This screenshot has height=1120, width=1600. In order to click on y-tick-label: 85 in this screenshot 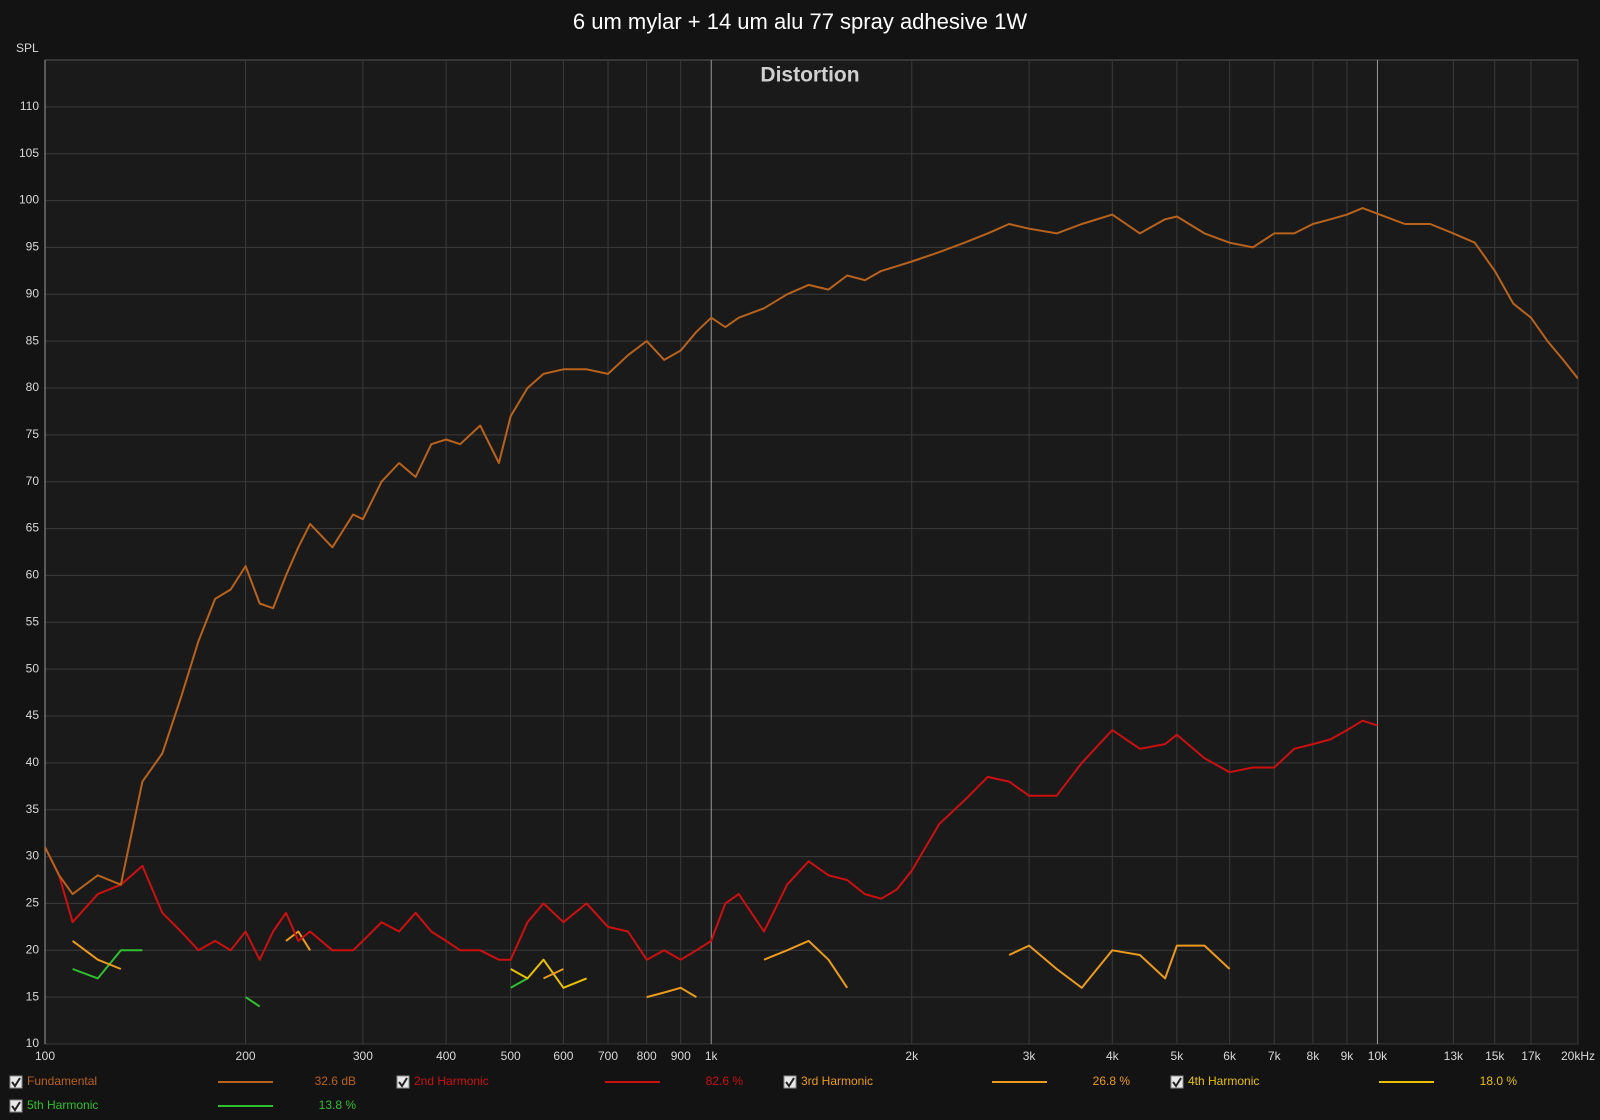, I will do `click(33, 340)`.